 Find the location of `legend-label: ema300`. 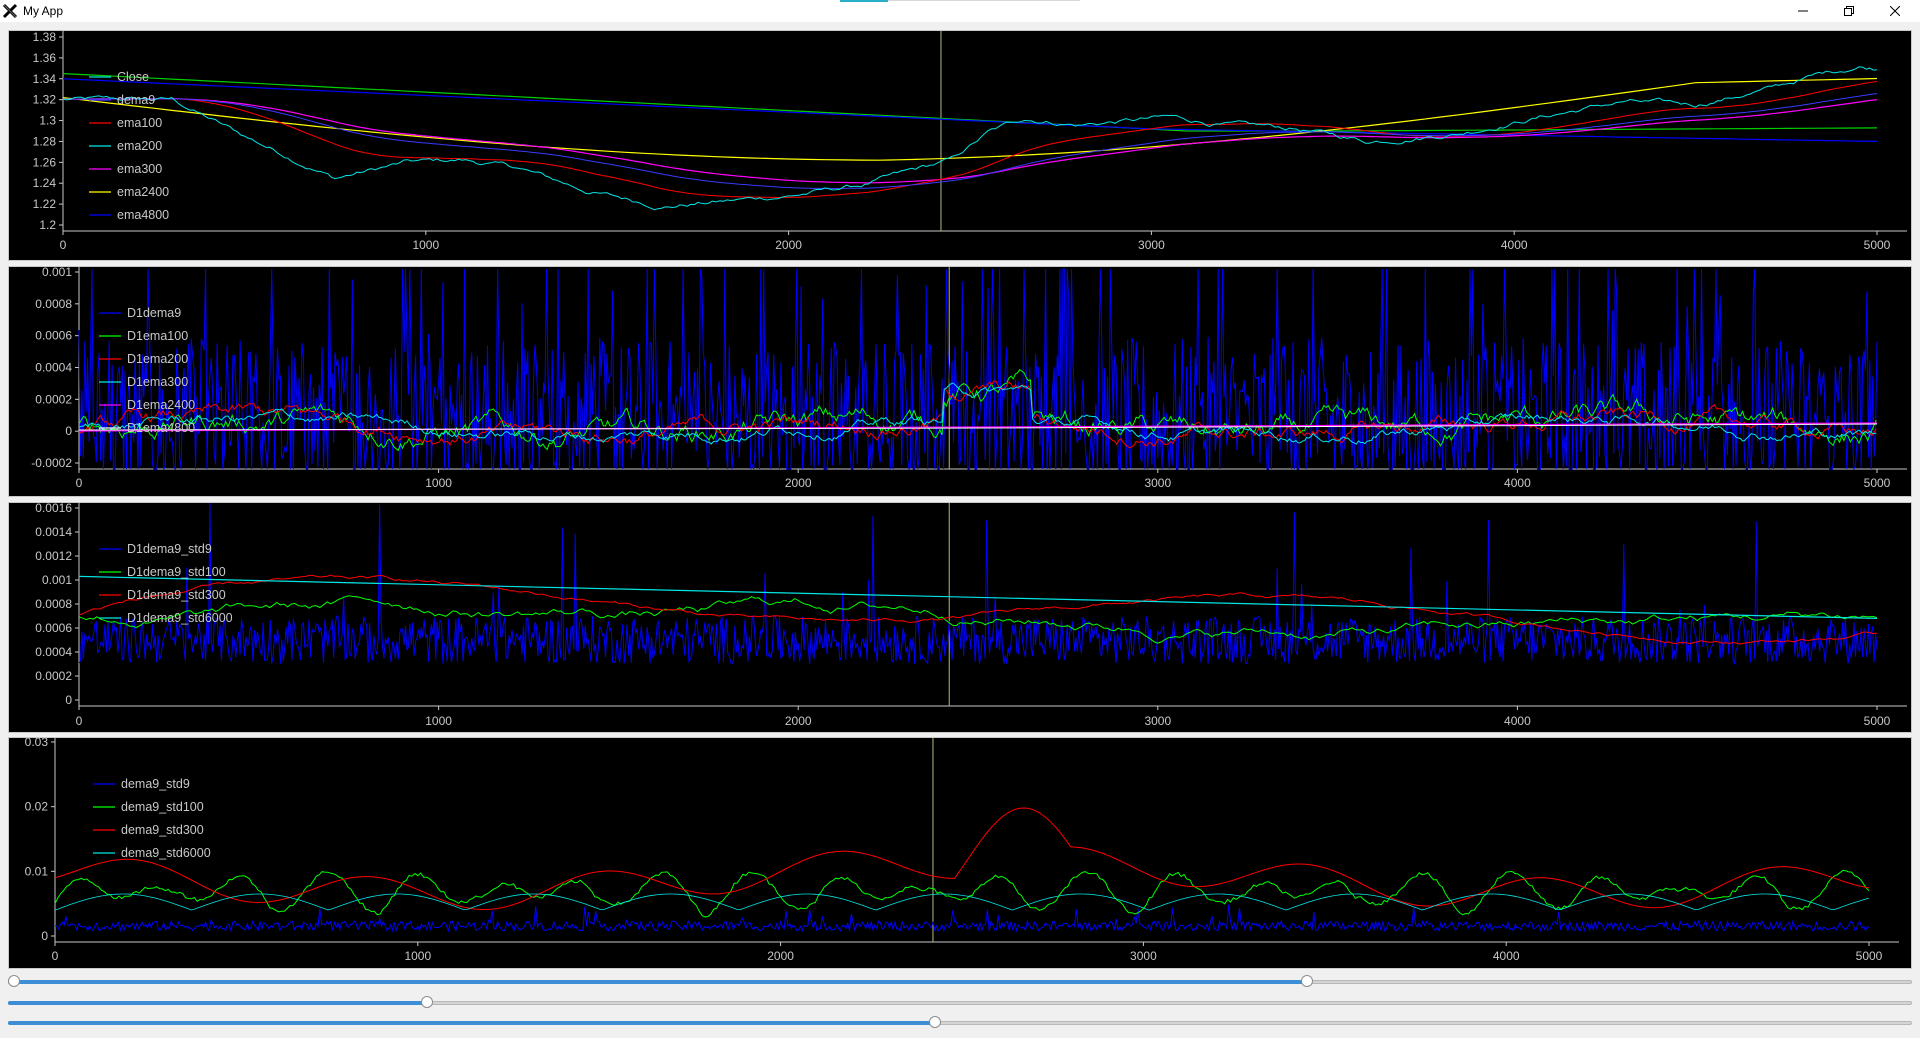

legend-label: ema300 is located at coordinates (139, 169).